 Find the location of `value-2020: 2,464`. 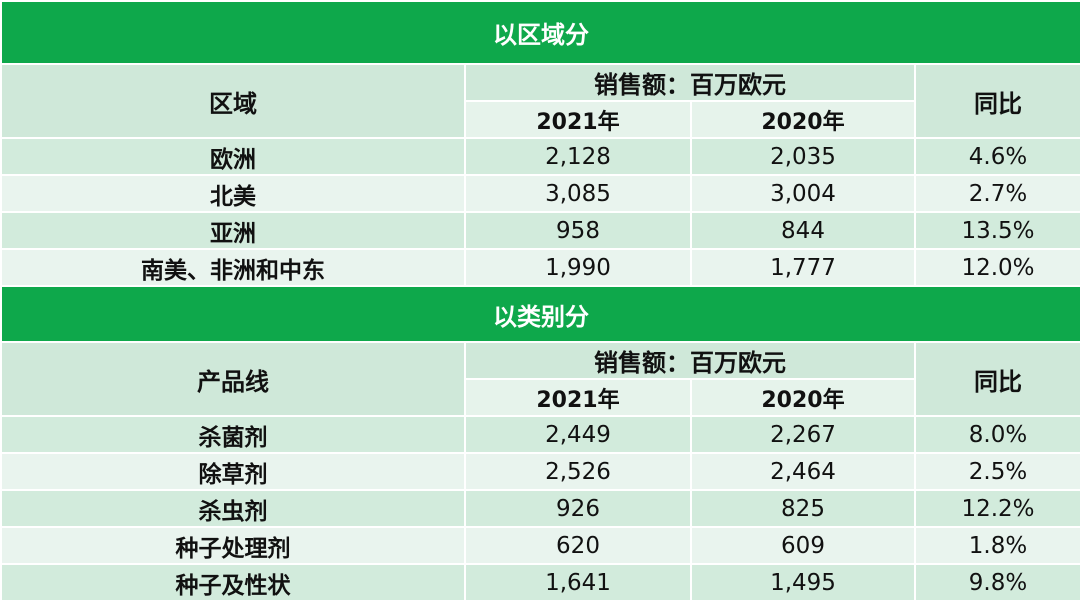

value-2020: 2,464 is located at coordinates (803, 471).